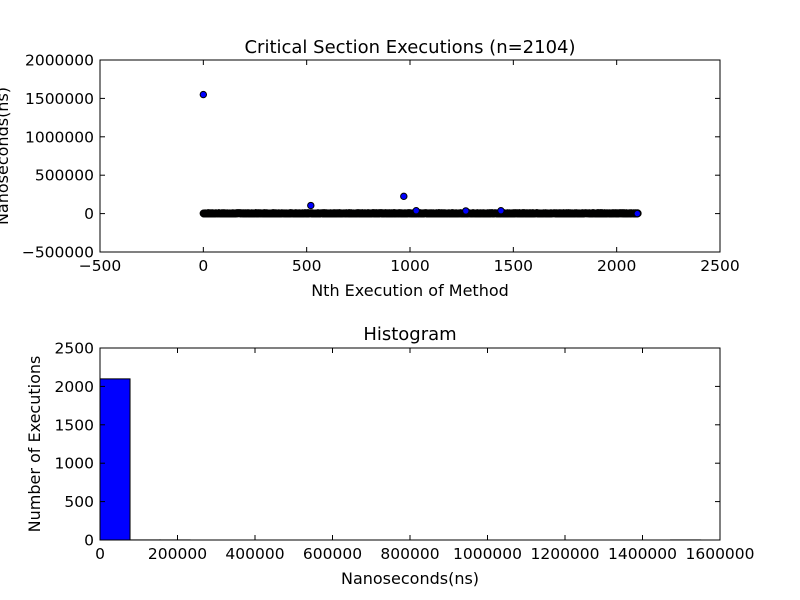 The image size is (800, 600). What do you see at coordinates (89, 214) in the screenshot?
I see `scatter-y-tick-label: 0` at bounding box center [89, 214].